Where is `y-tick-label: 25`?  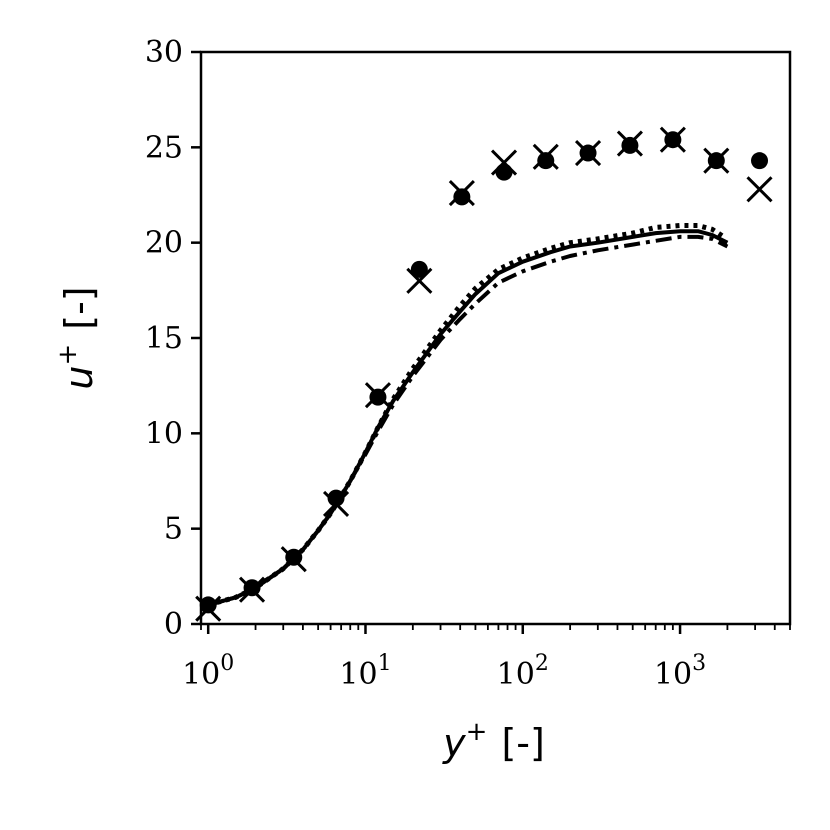 y-tick-label: 25 is located at coordinates (164, 147).